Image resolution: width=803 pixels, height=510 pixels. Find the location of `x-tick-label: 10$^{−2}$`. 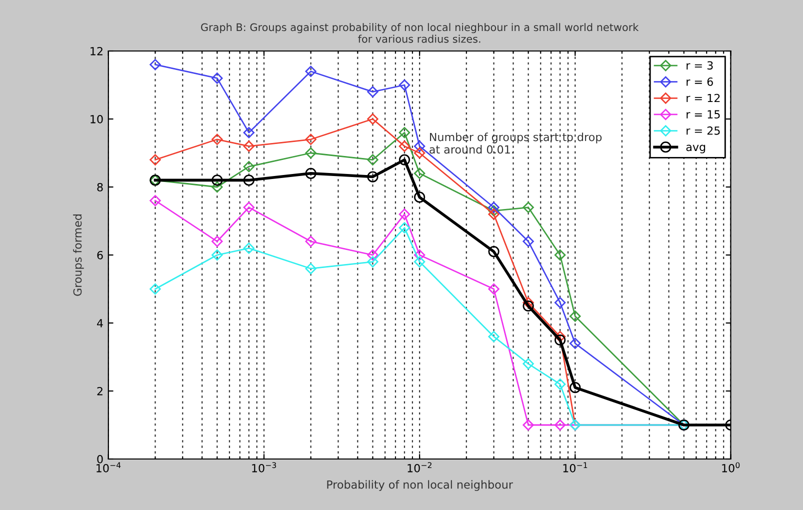

x-tick-label: 10$^{−2}$ is located at coordinates (420, 467).